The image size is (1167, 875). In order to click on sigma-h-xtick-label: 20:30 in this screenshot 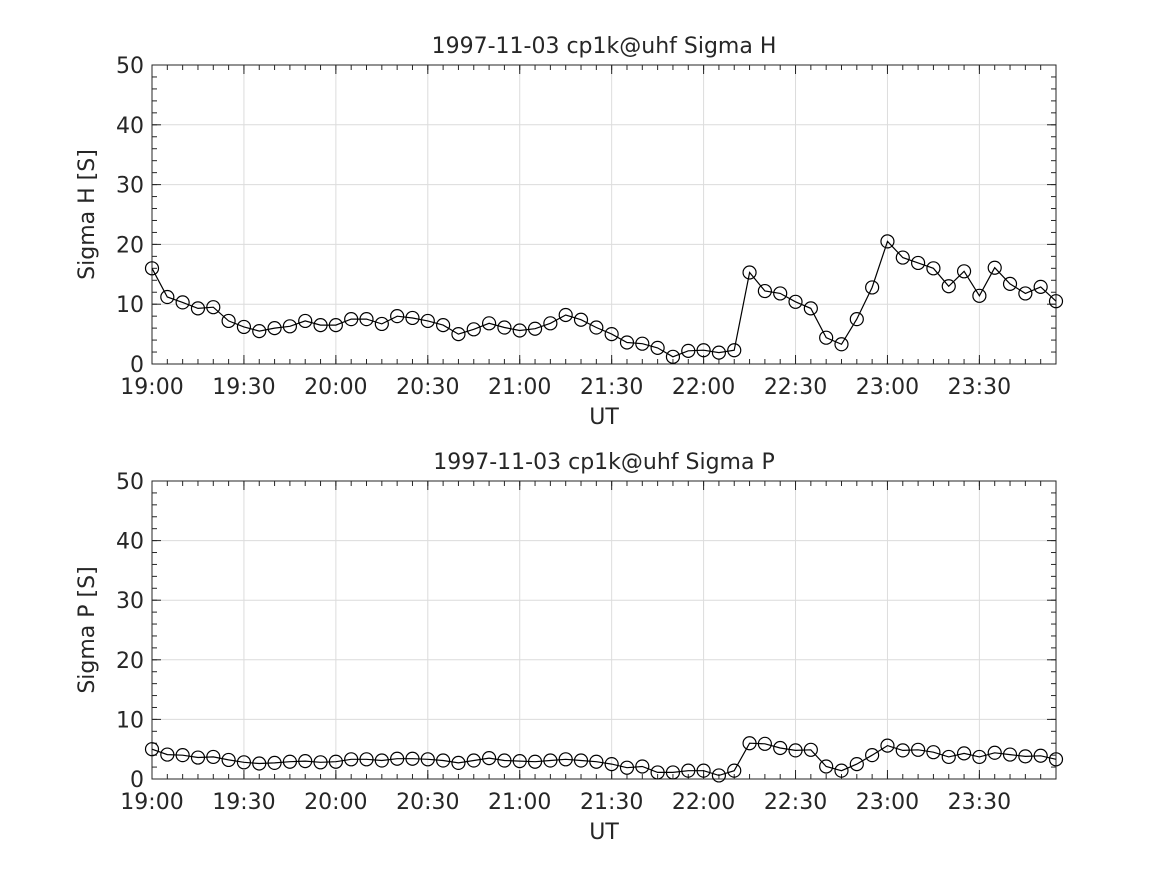, I will do `click(427, 387)`.